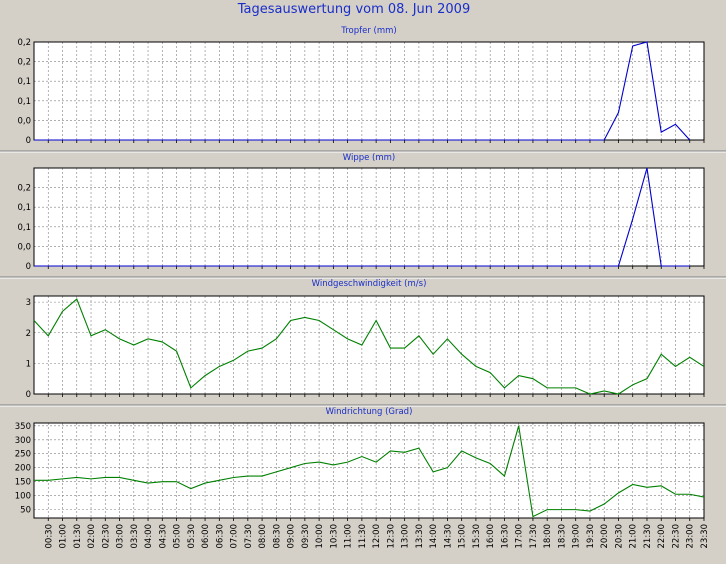 This screenshot has width=726, height=564. What do you see at coordinates (320, 536) in the screenshot?
I see `x-tick-label: 10:00` at bounding box center [320, 536].